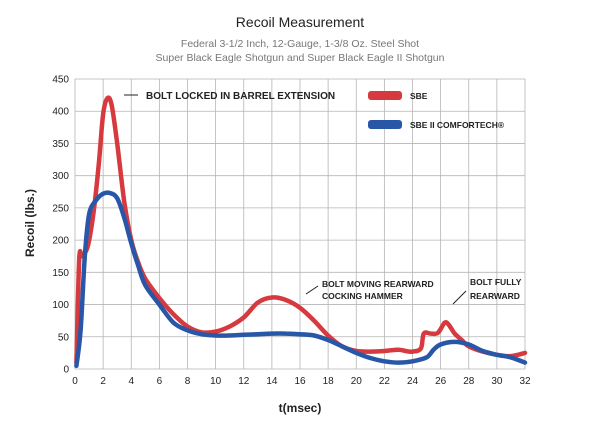 This screenshot has height=427, width=600. Describe the element at coordinates (413, 381) in the screenshot. I see `x-tick-label: 24` at that location.